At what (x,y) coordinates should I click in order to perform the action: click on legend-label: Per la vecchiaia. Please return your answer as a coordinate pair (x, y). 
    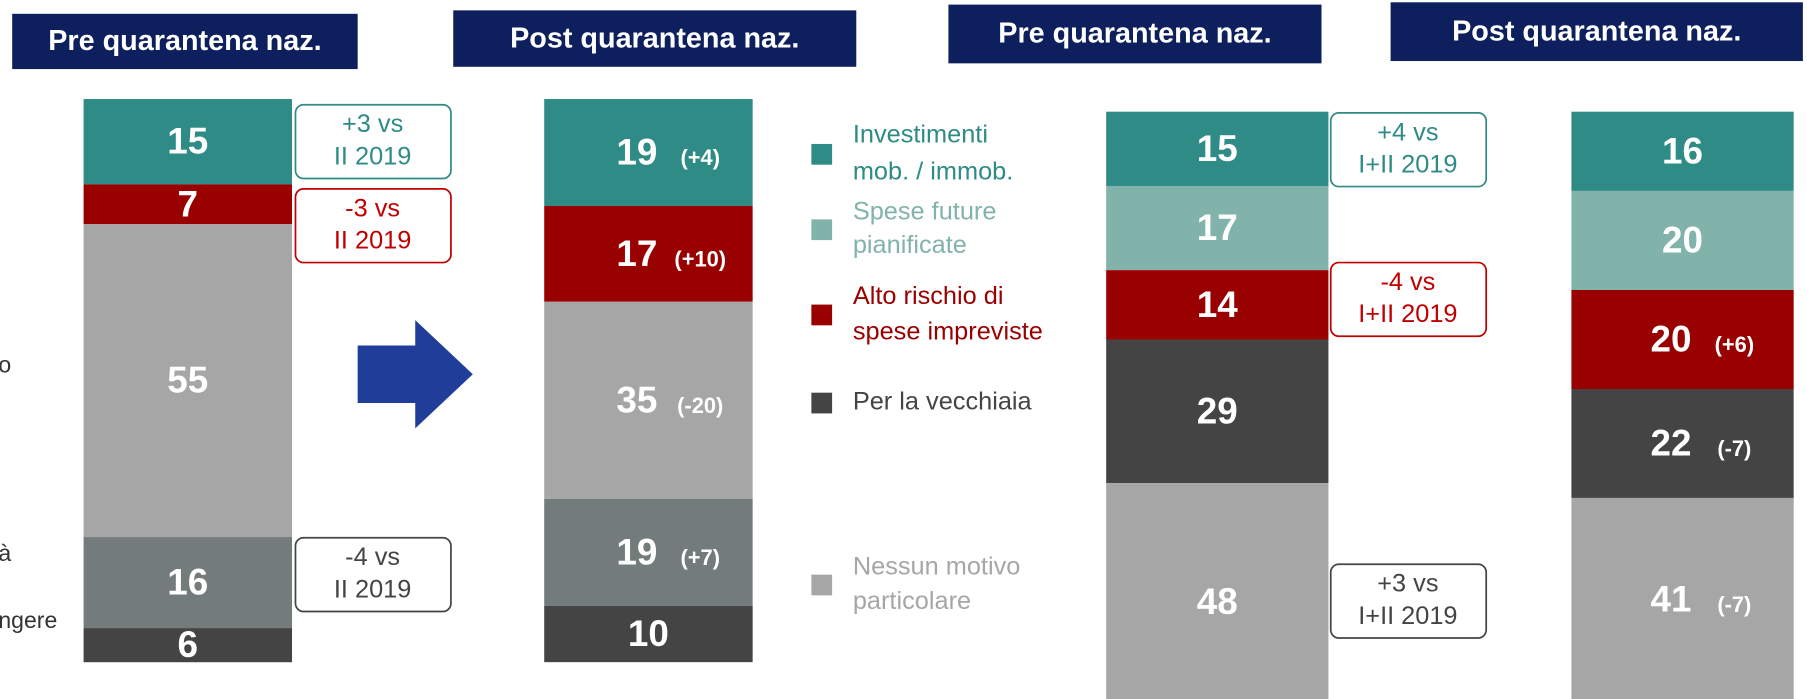
    Looking at the image, I should click on (943, 402).